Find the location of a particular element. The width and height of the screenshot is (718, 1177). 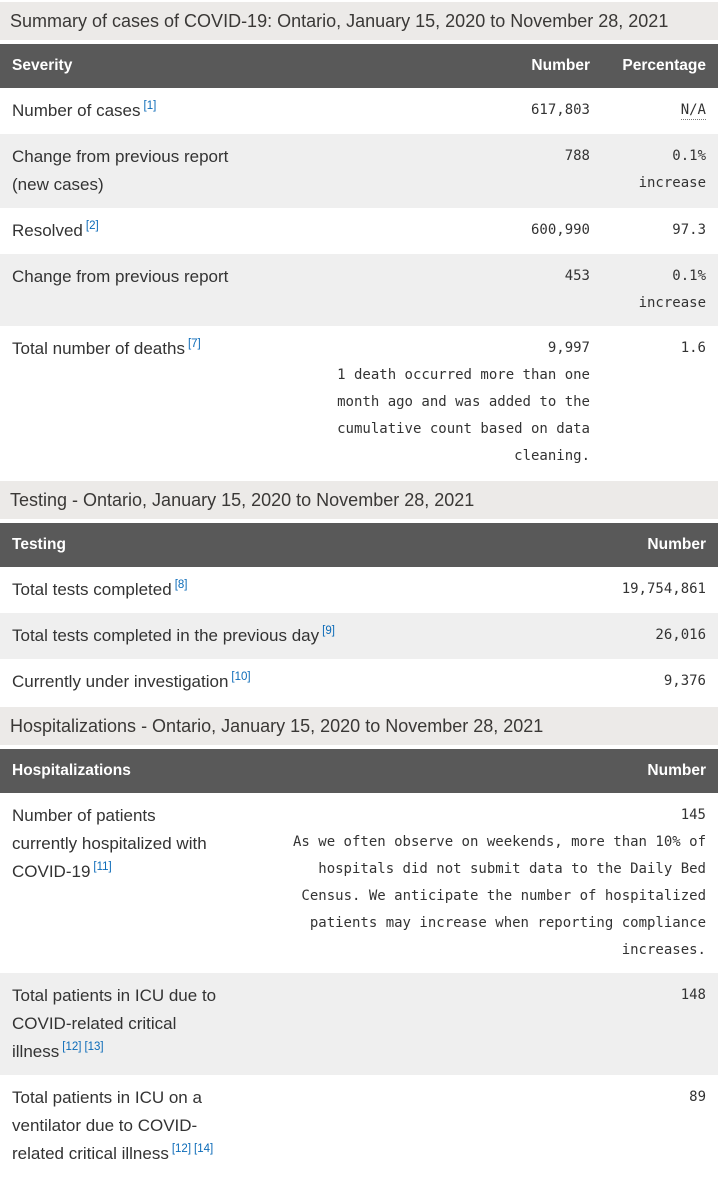

column-header-testing: Testing is located at coordinates (39, 544).